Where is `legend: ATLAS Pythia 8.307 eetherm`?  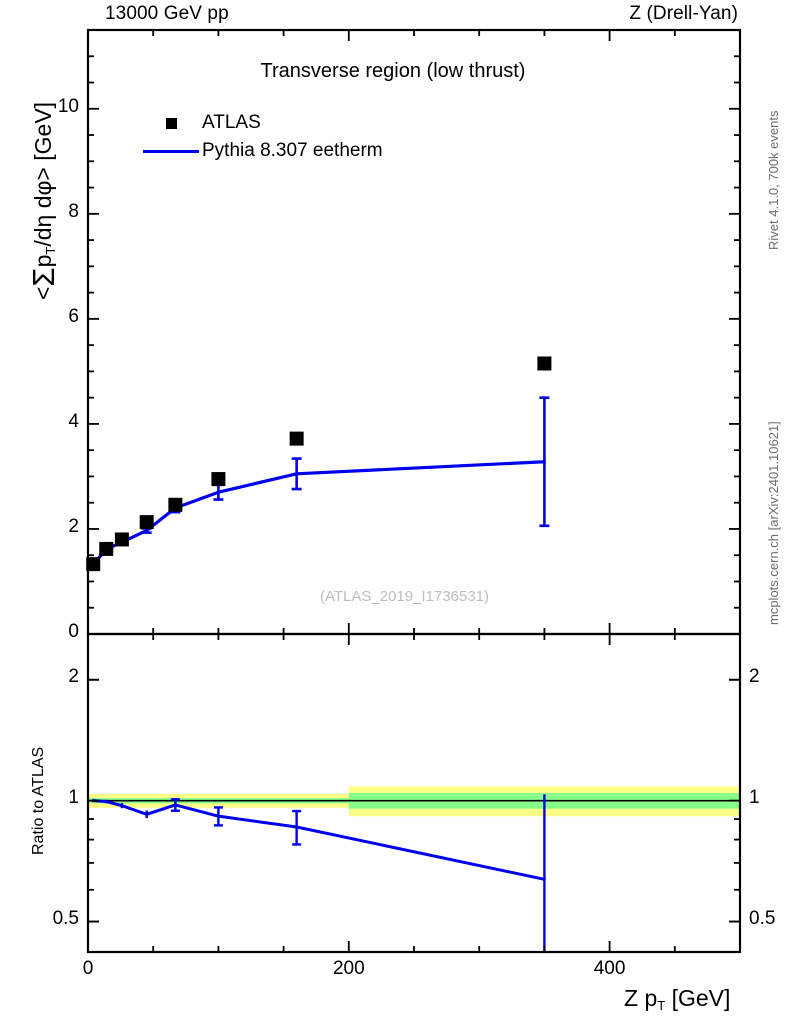 legend: ATLAS Pythia 8.307 eetherm is located at coordinates (261, 138).